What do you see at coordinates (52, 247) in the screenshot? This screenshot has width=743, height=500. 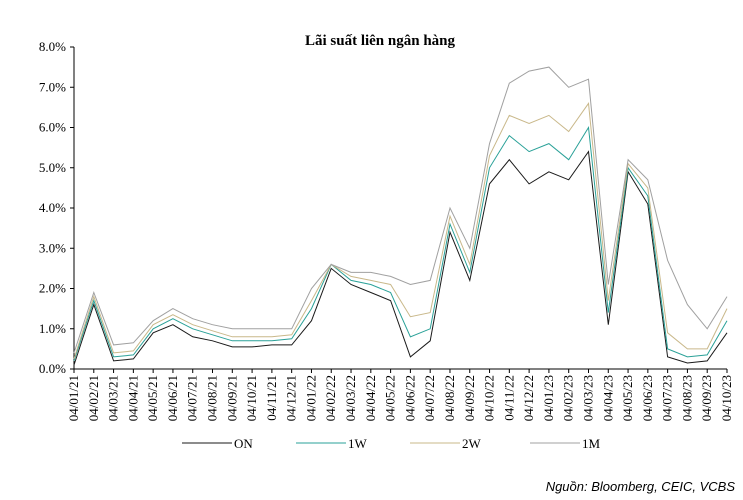 I see `y-tick-label: 3.0%` at bounding box center [52, 247].